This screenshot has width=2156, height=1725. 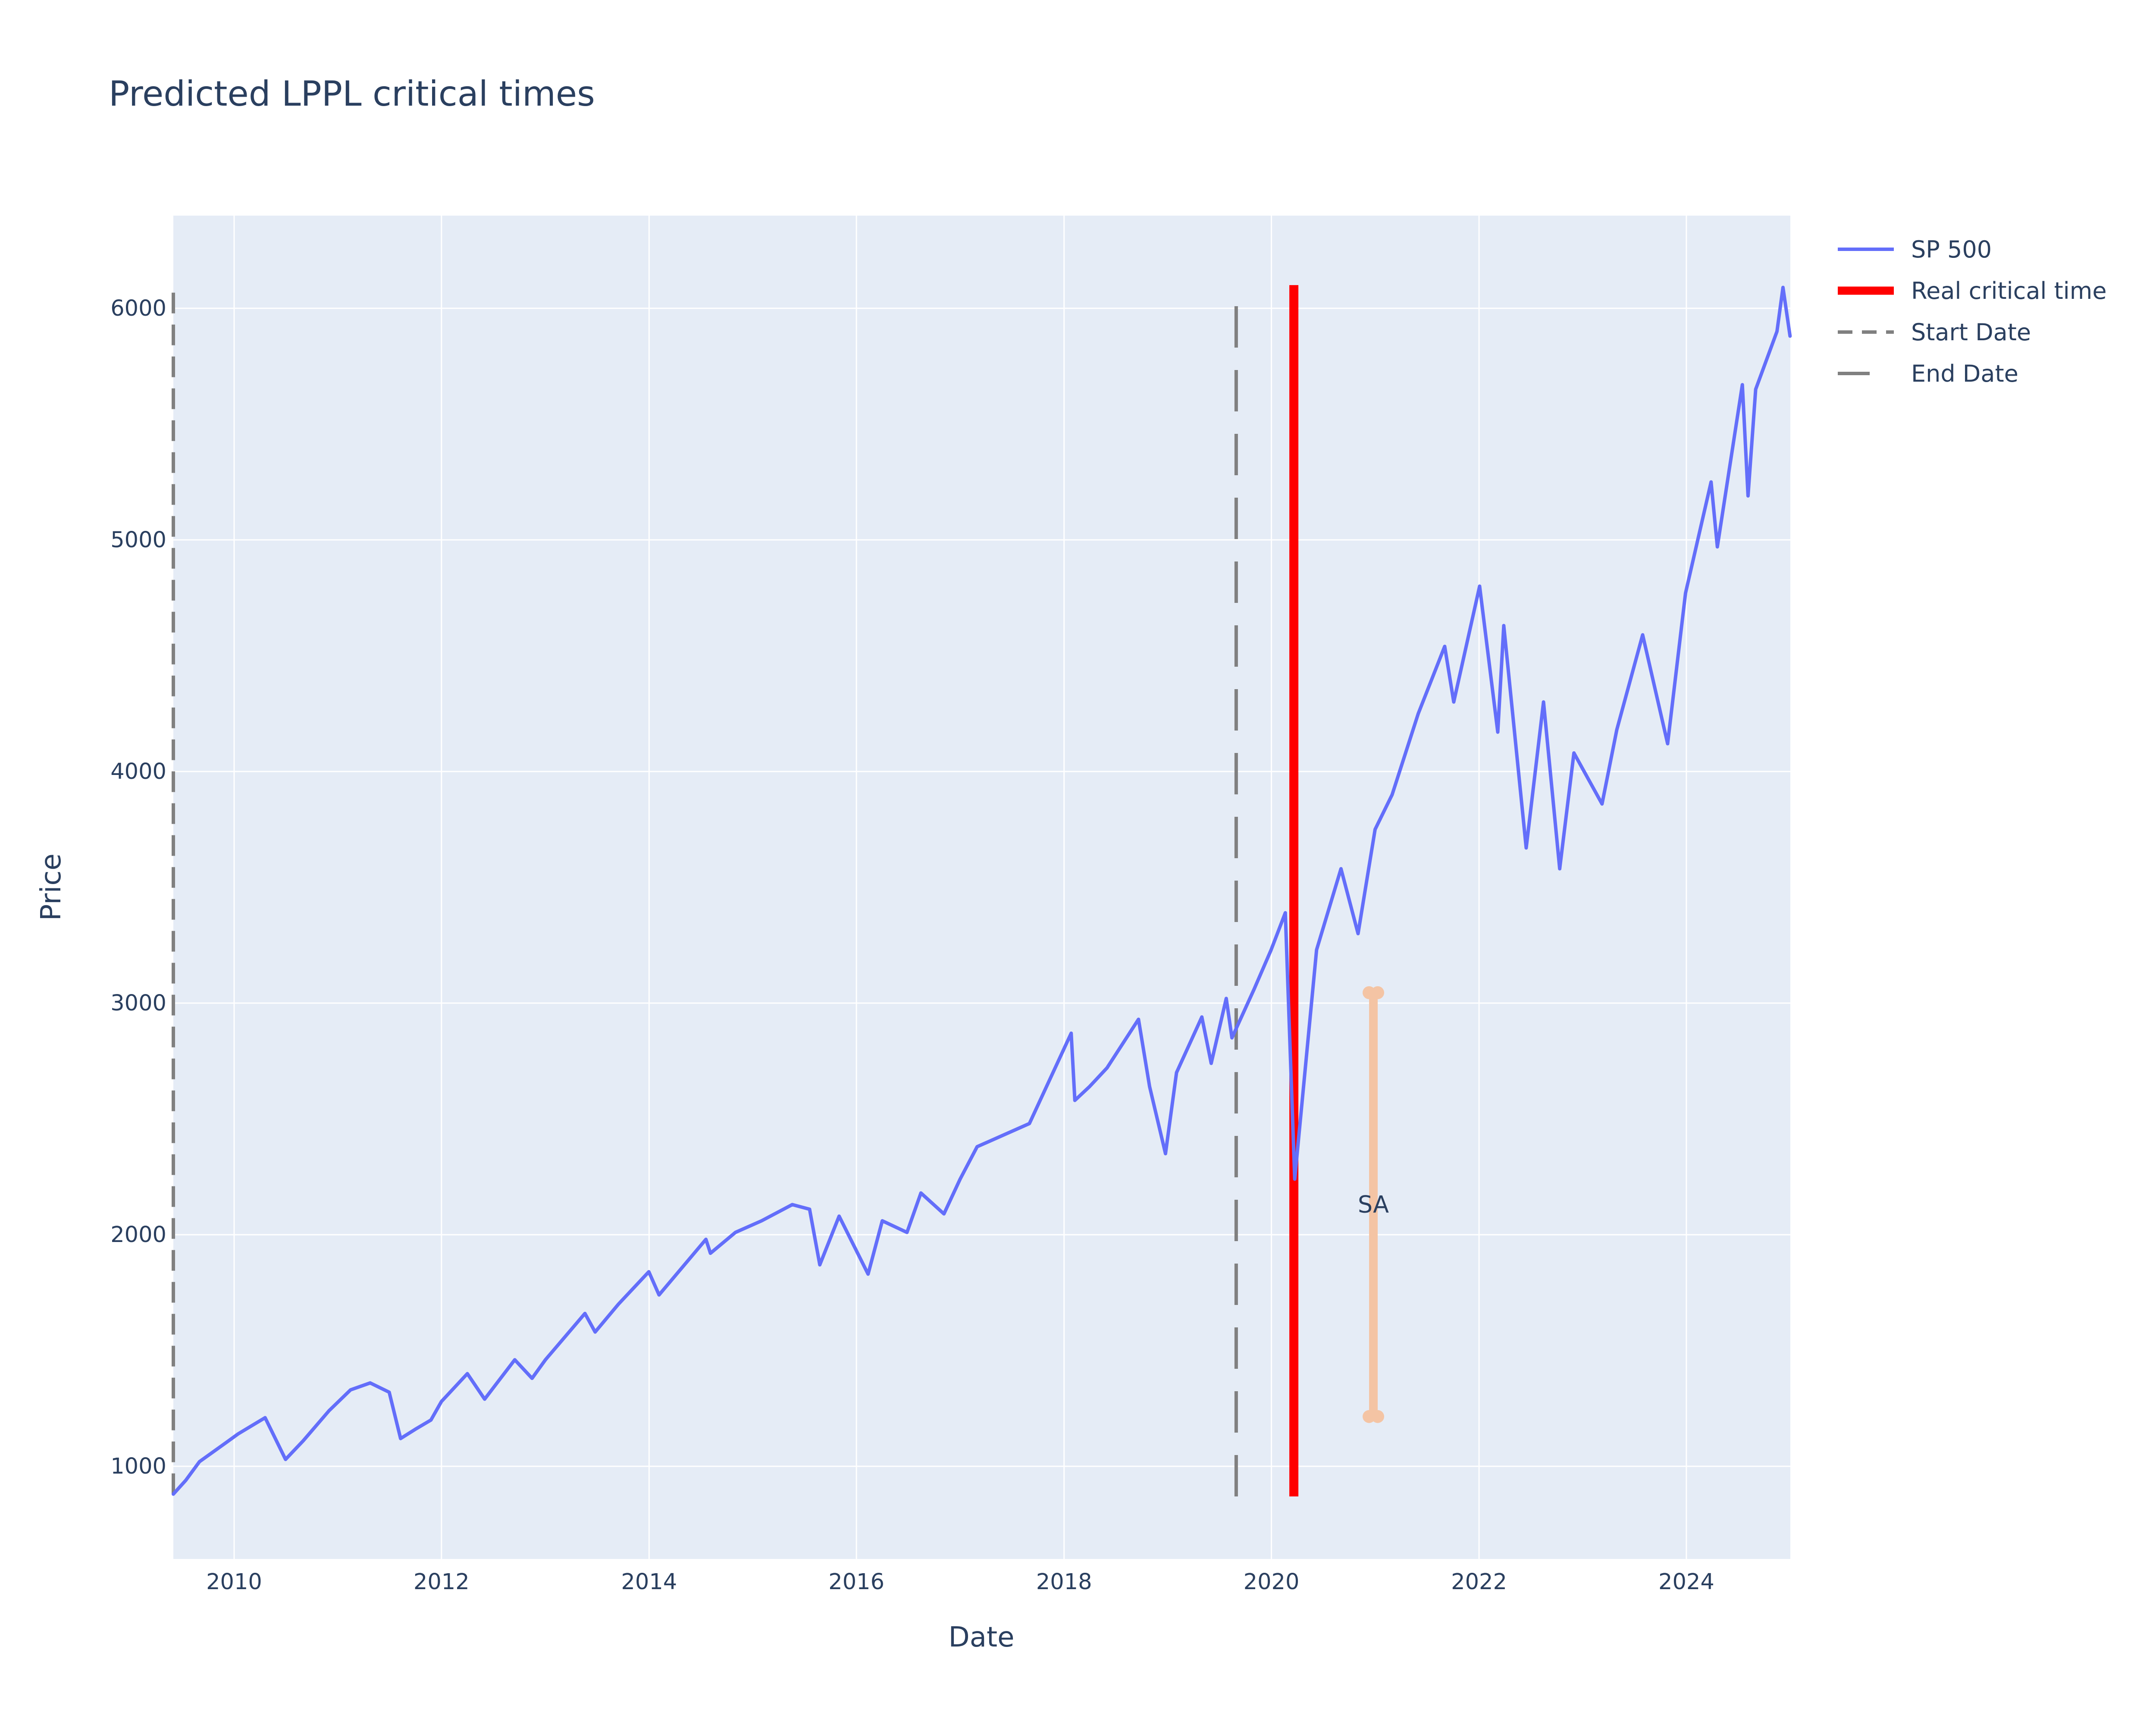 What do you see at coordinates (138, 540) in the screenshot?
I see `y-tick-label: 5000` at bounding box center [138, 540].